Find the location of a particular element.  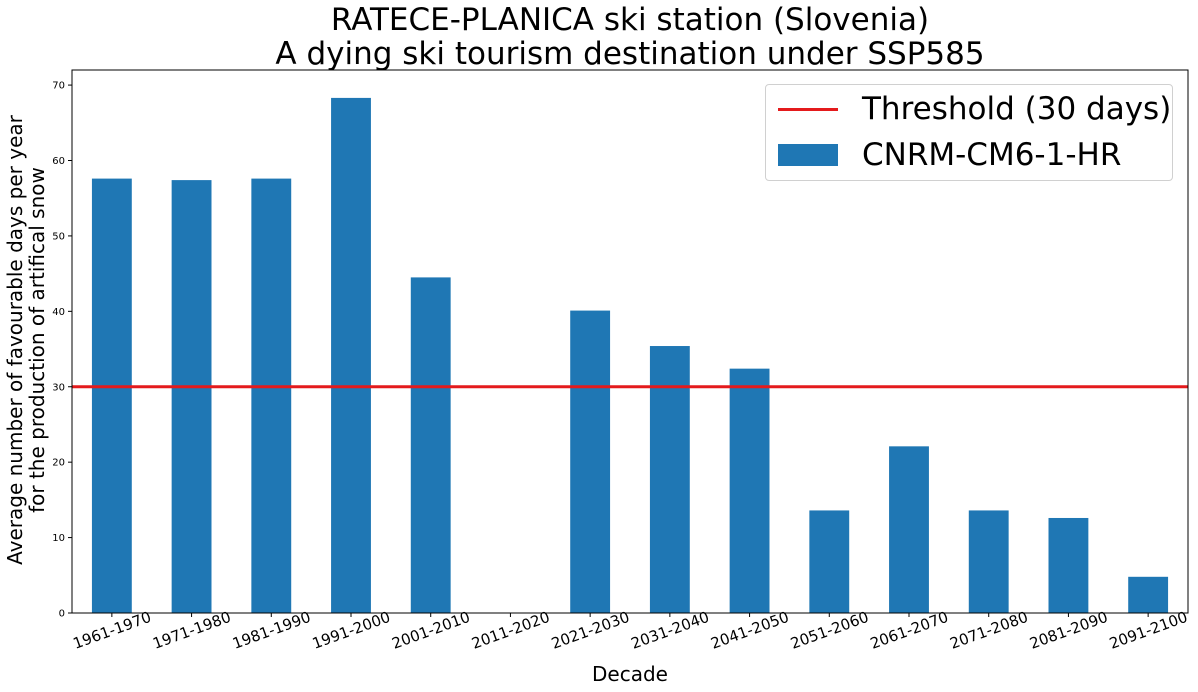

legend-item-series: CNRM-CM6-1-HR is located at coordinates (949, 155).